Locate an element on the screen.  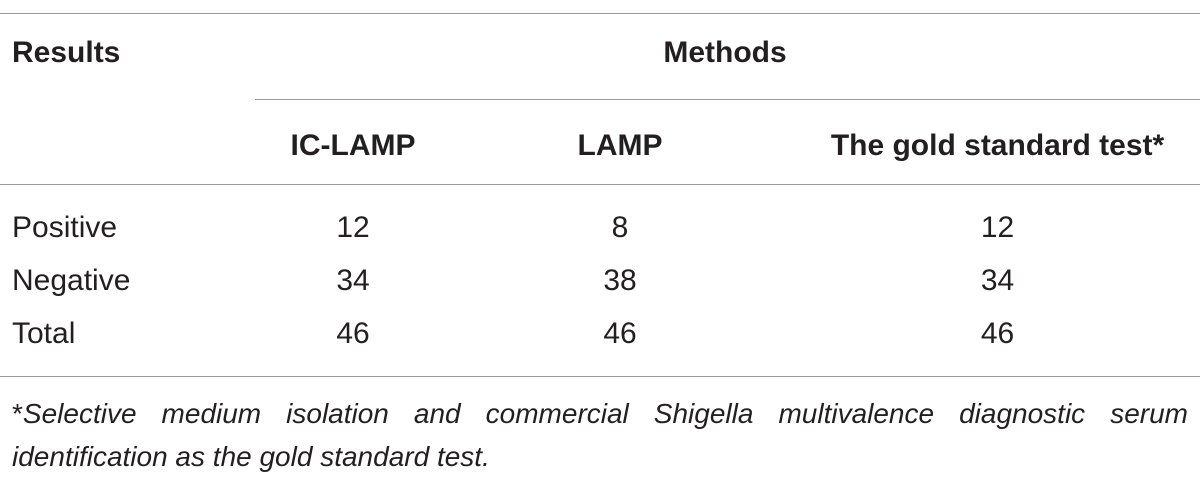
methods-span-rule is located at coordinates (727, 99).